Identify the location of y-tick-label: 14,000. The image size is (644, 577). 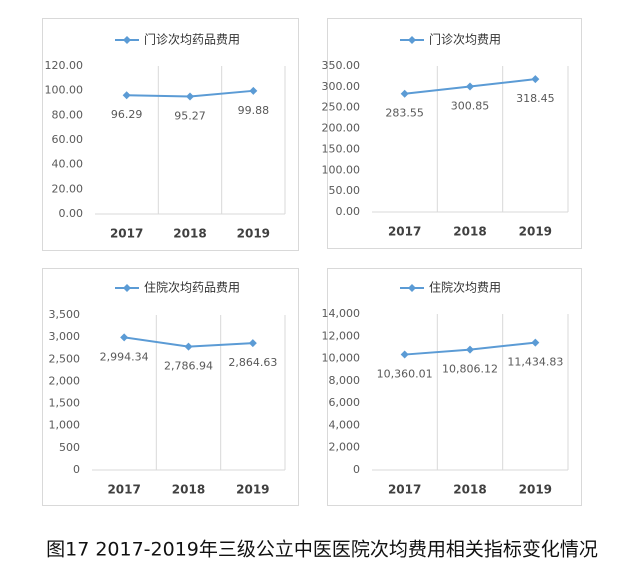
(341, 313).